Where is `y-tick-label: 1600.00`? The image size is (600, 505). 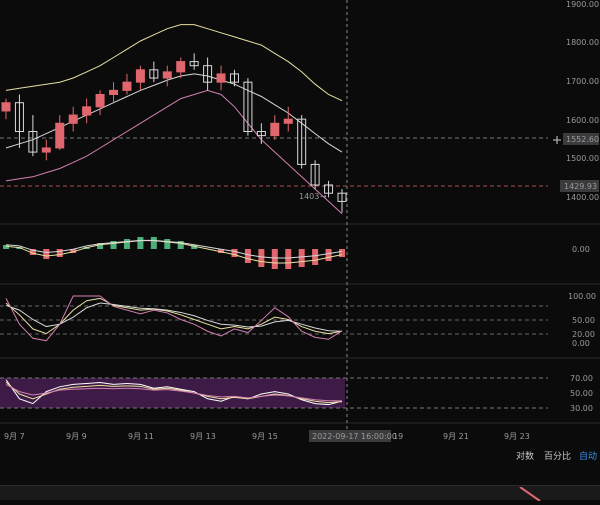
y-tick-label: 1600.00 is located at coordinates (582, 120).